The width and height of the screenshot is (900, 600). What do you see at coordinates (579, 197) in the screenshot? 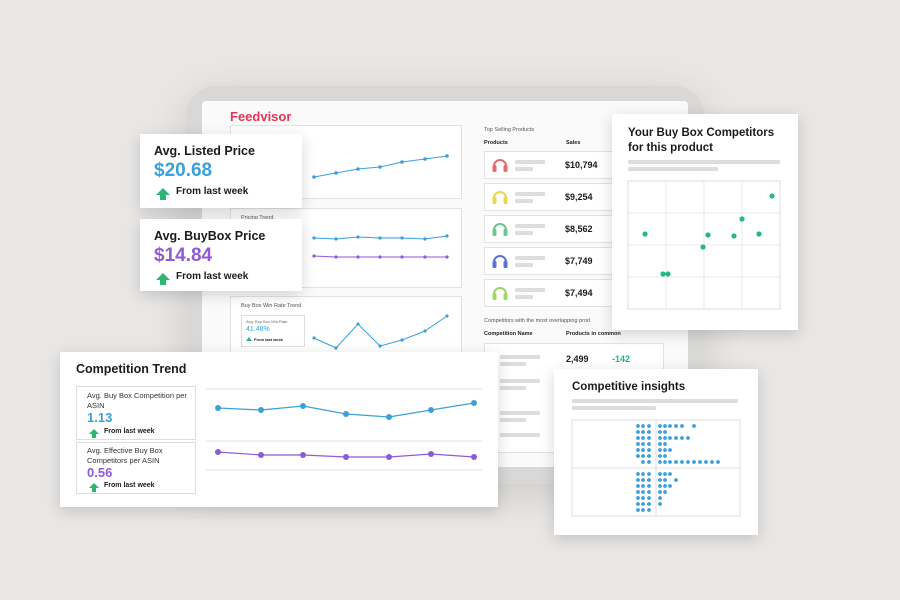
I see `product-sales: $9,254` at bounding box center [579, 197].